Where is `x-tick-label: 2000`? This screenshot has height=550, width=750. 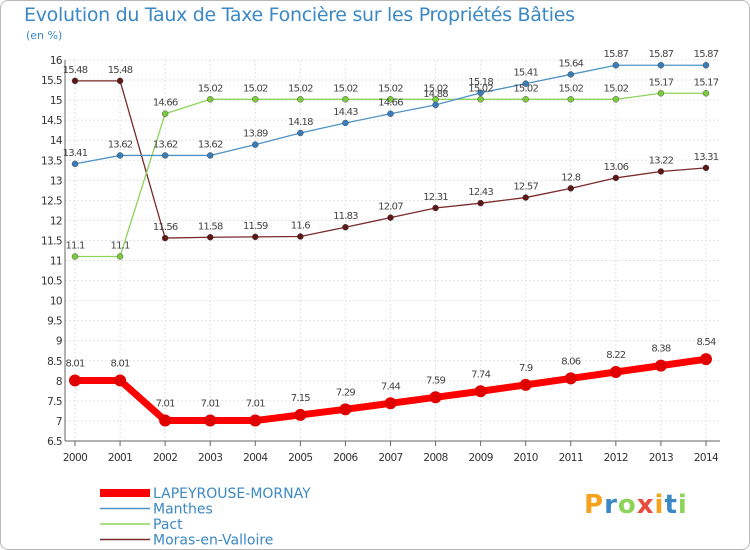 x-tick-label: 2000 is located at coordinates (75, 458).